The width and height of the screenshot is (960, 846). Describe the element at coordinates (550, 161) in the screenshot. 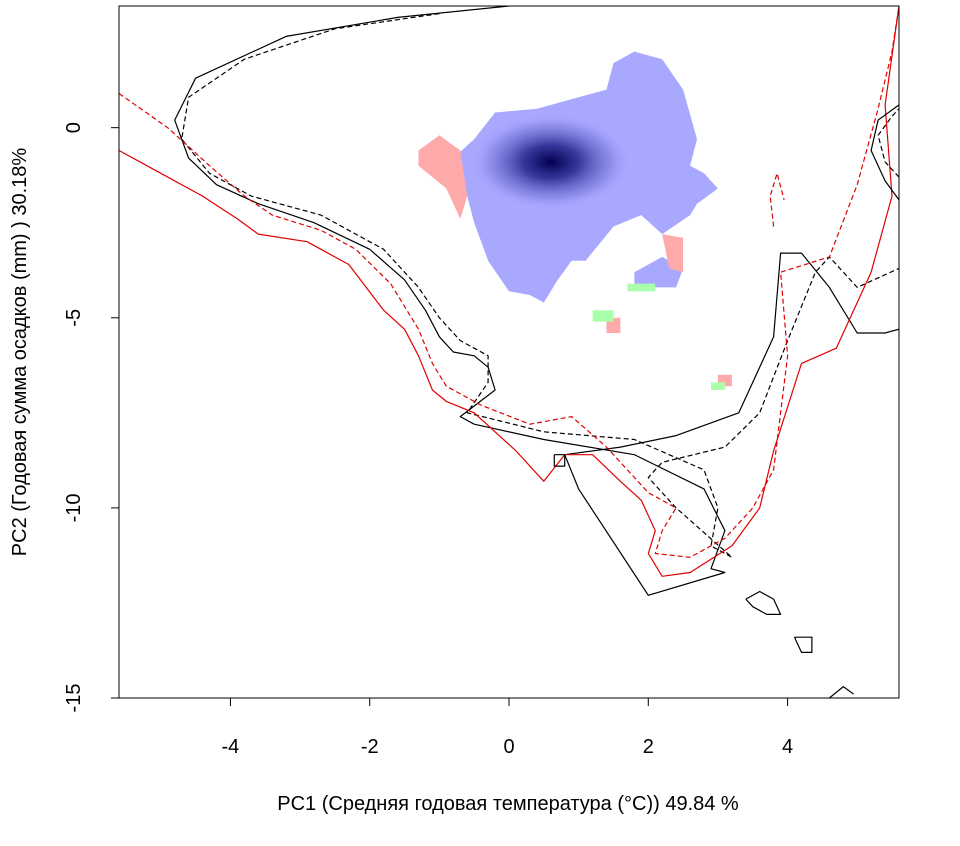

I see `density-peak` at that location.